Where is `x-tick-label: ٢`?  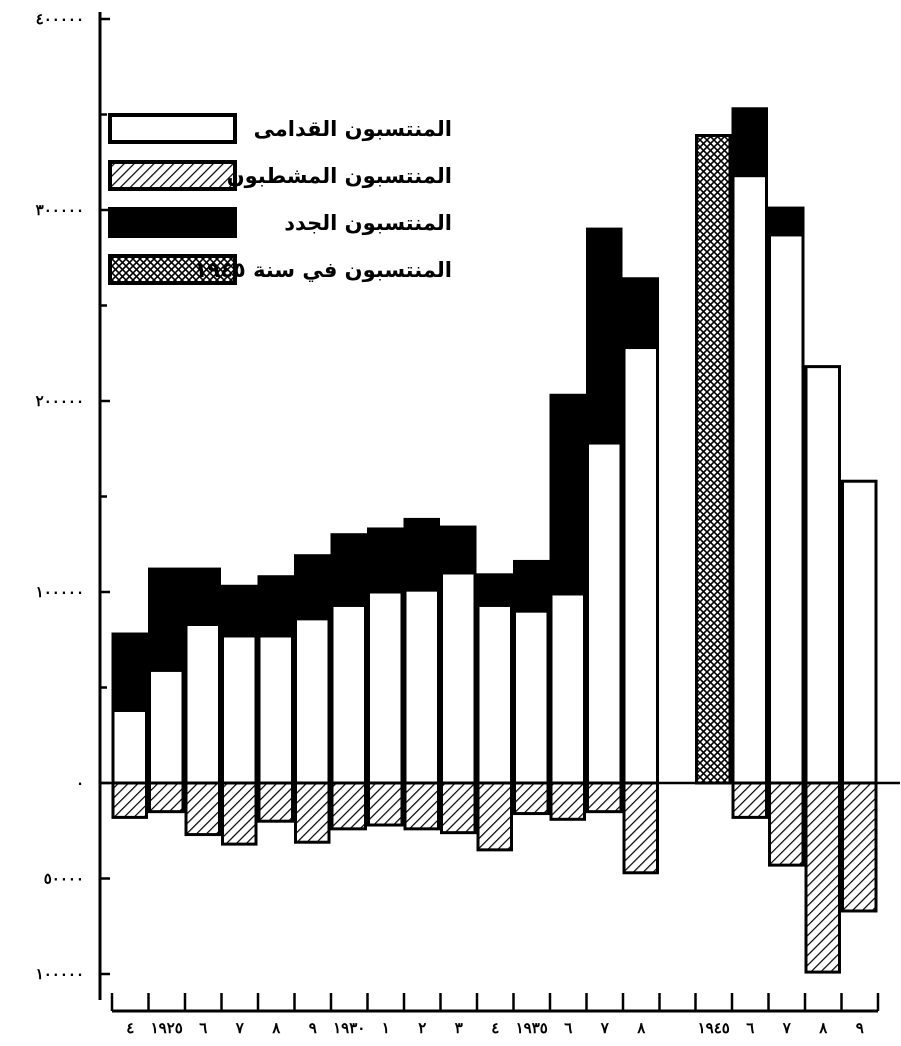
x-tick-label: ٢ is located at coordinates (422, 1028).